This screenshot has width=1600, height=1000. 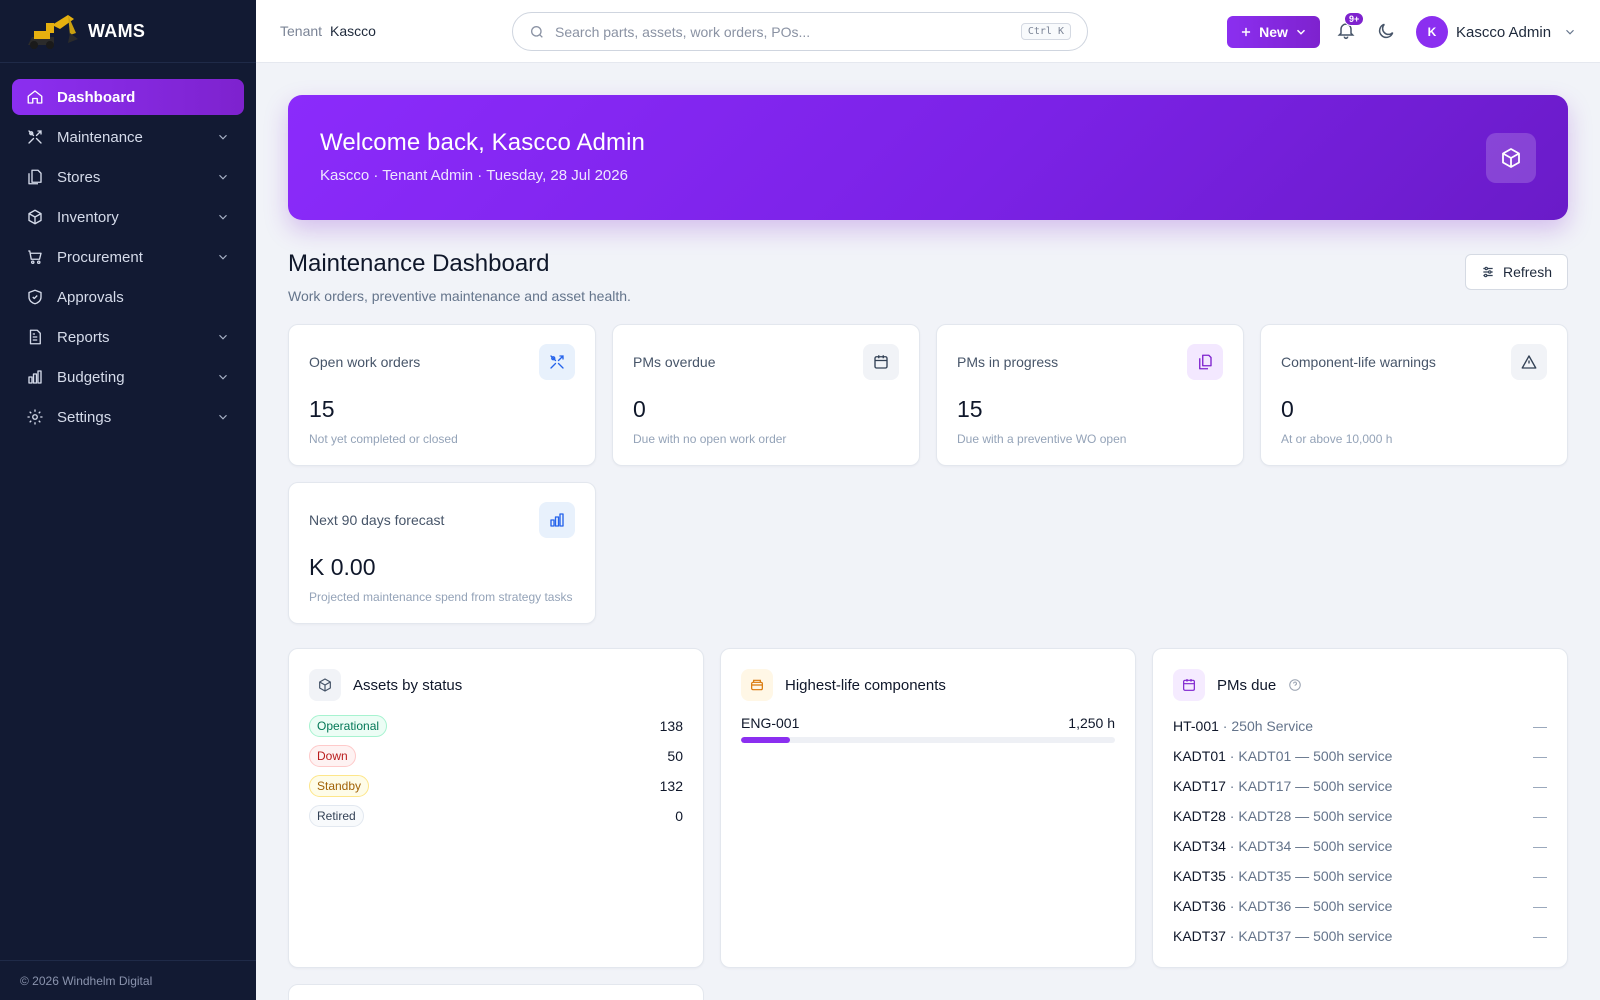 What do you see at coordinates (1432, 32) in the screenshot?
I see `avatar: K` at bounding box center [1432, 32].